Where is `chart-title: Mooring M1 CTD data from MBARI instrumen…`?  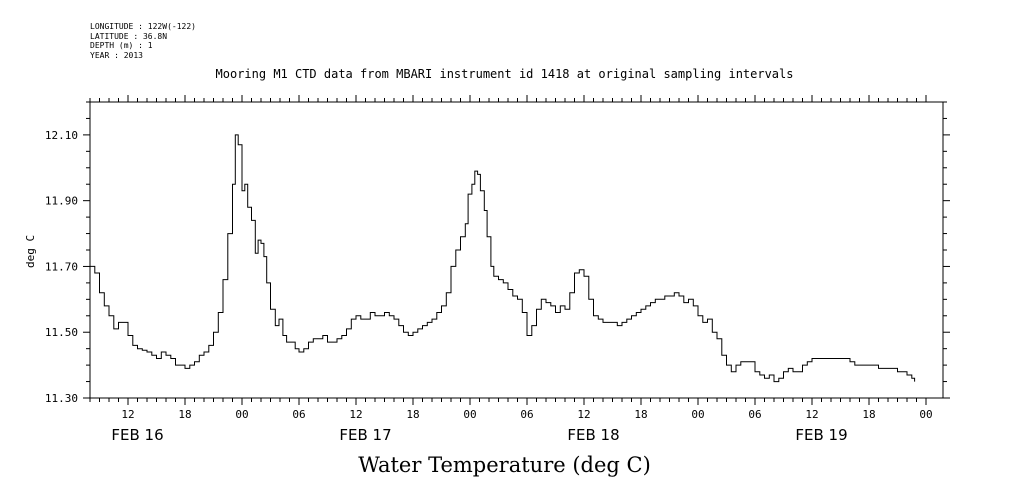
chart-title: Mooring M1 CTD data from MBARI instrumen… is located at coordinates (504, 74).